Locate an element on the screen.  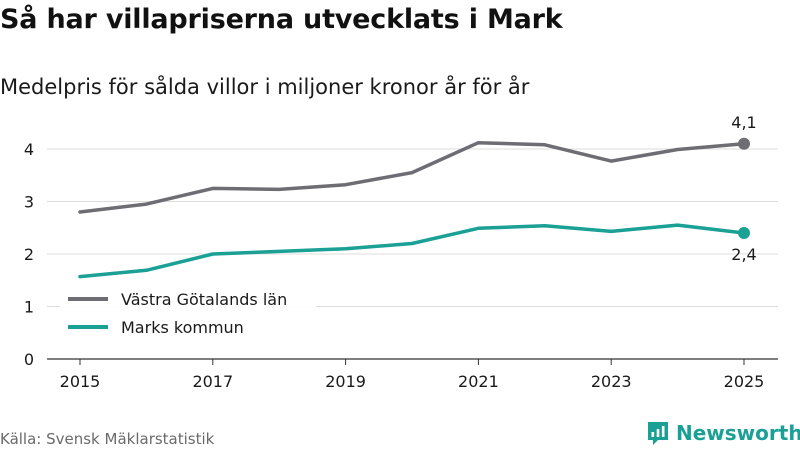
legend-label-0: Västra Götalands län is located at coordinates (204, 299).